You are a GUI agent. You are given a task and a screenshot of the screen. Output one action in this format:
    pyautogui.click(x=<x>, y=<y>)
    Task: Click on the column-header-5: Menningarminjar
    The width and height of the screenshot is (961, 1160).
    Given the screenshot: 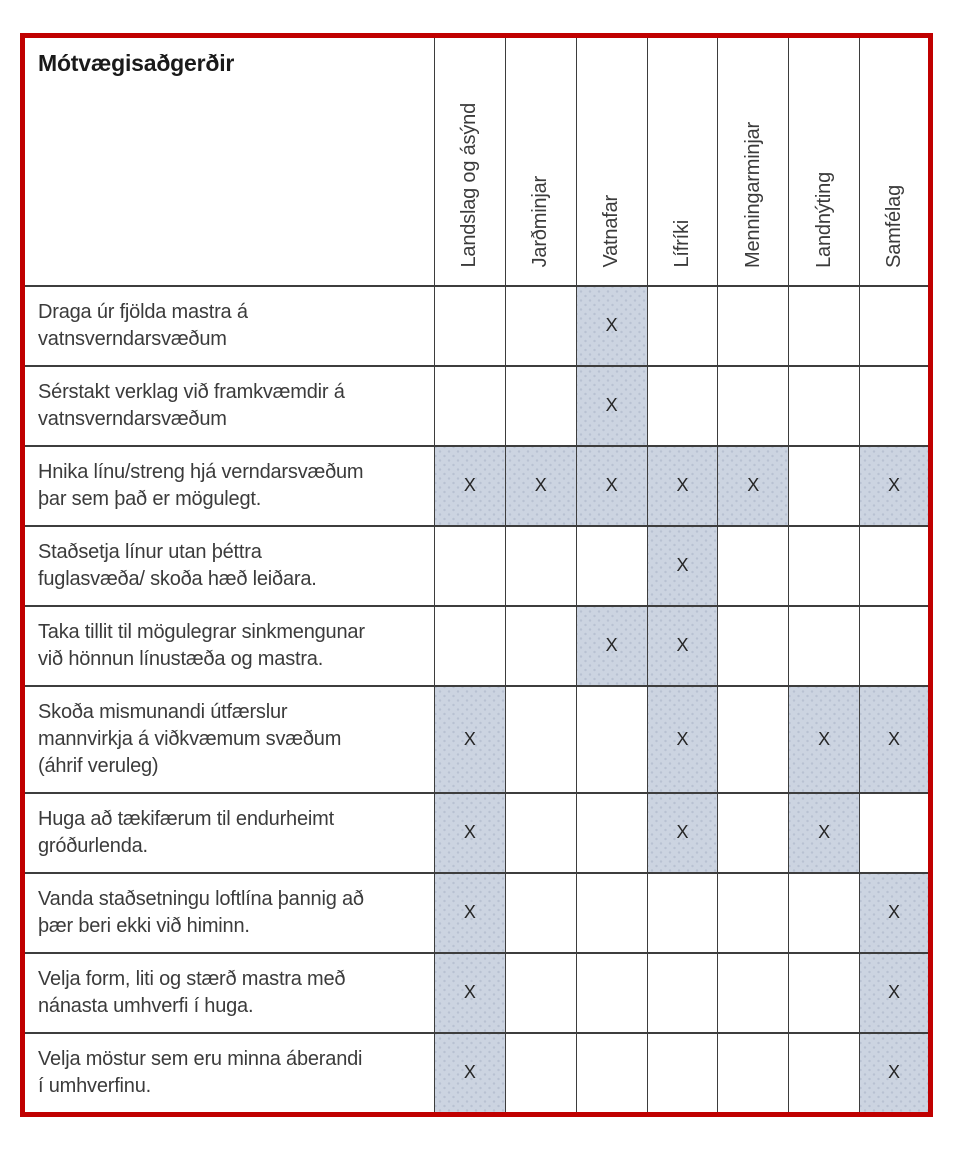 What is the action you would take?
    pyautogui.click(x=753, y=160)
    